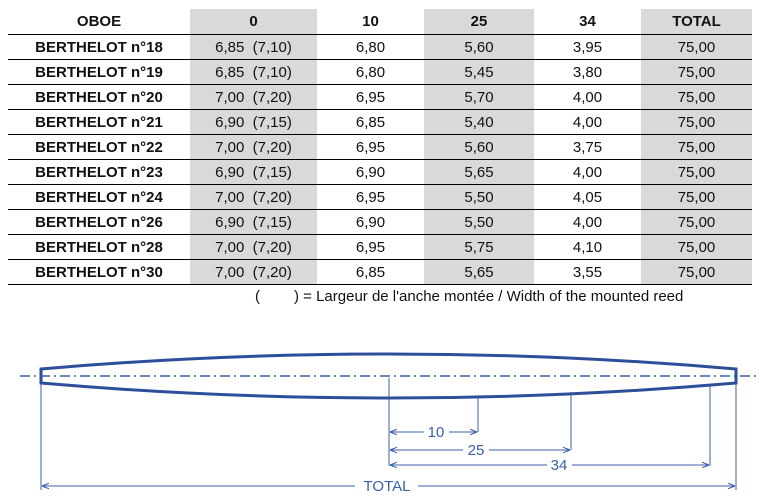 The width and height of the screenshot is (763, 503). Describe the element at coordinates (479, 72) in the screenshot. I see `measurement-cell: 5,45` at that location.